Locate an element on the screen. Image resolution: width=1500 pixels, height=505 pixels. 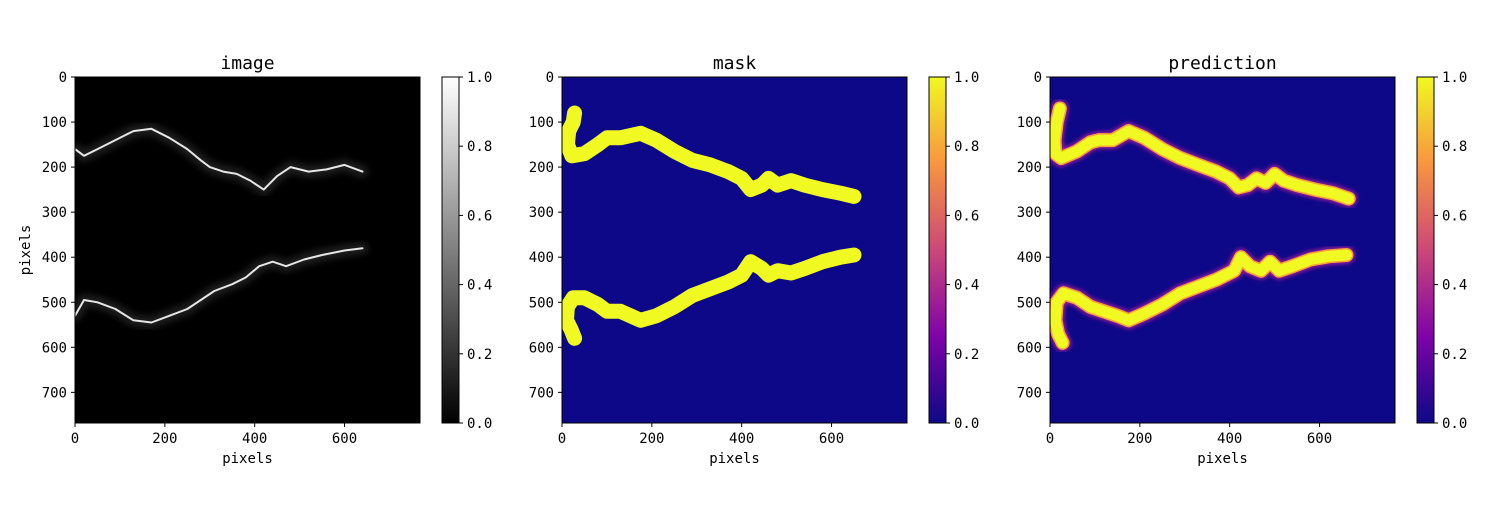
y-axis-label: pixels is located at coordinates (26, 250).